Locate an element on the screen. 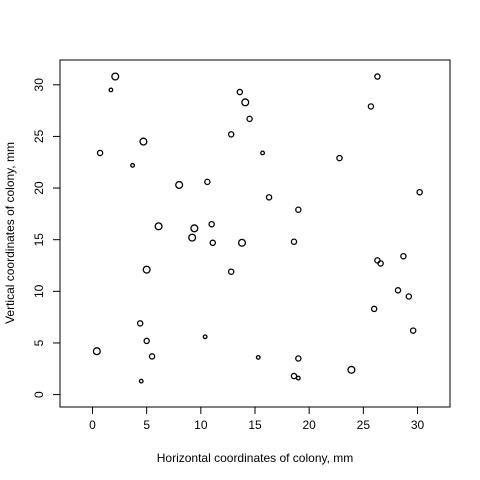 The image size is (480, 480). y-axis: 0 5 10 15 20 25 30 is located at coordinates (46, 238).